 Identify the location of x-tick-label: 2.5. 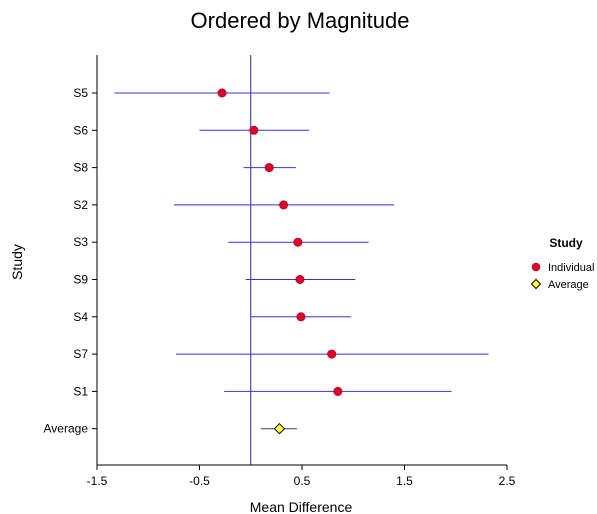
(507, 481).